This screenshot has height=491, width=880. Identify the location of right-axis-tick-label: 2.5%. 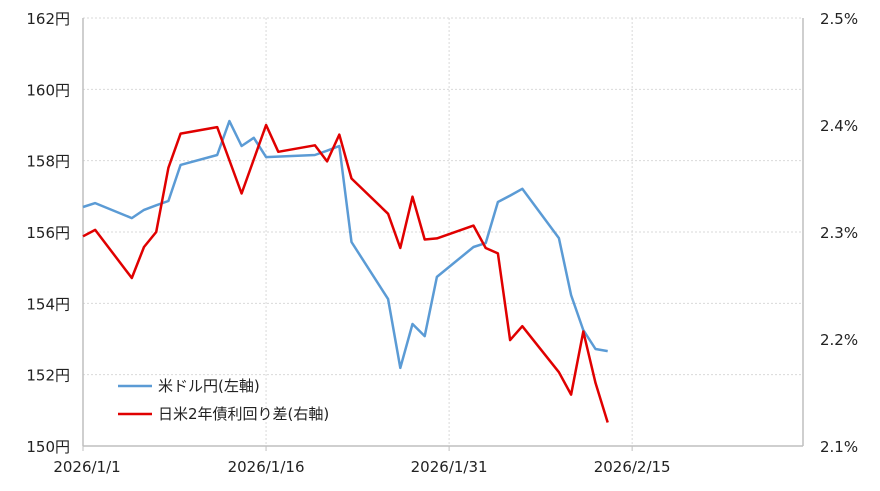
(839, 19).